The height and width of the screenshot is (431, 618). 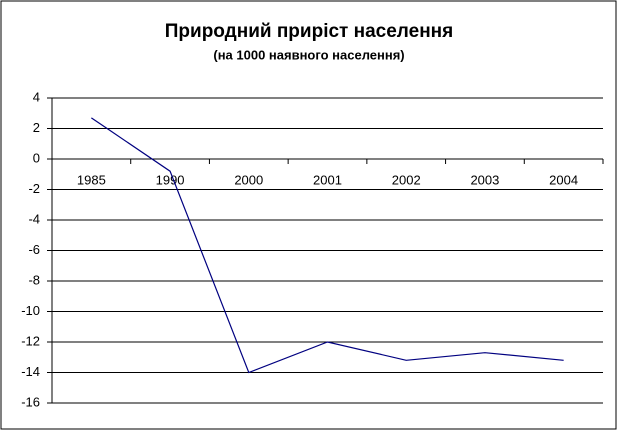 I want to click on y-tick-label: -12, so click(x=30, y=340).